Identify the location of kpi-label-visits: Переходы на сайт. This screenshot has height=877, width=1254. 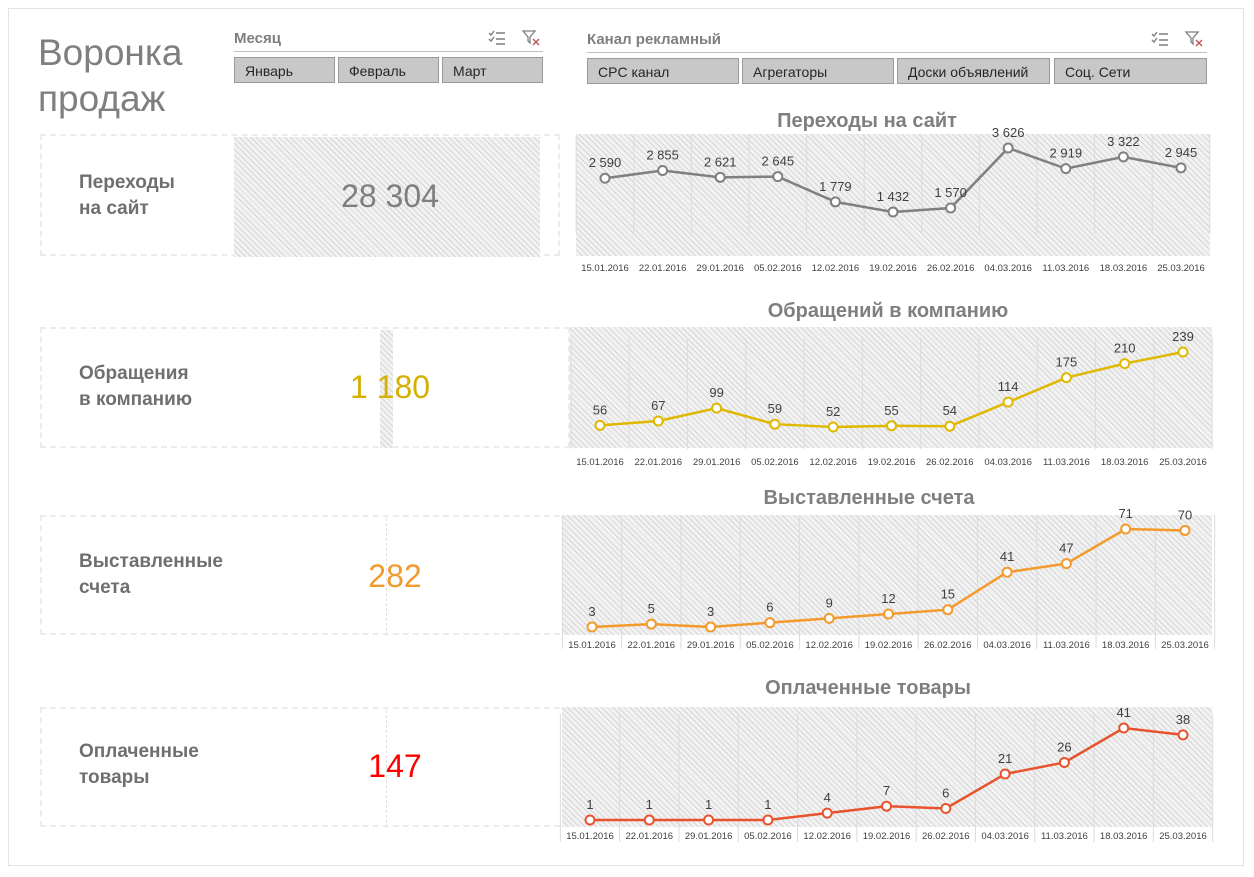
(127, 196).